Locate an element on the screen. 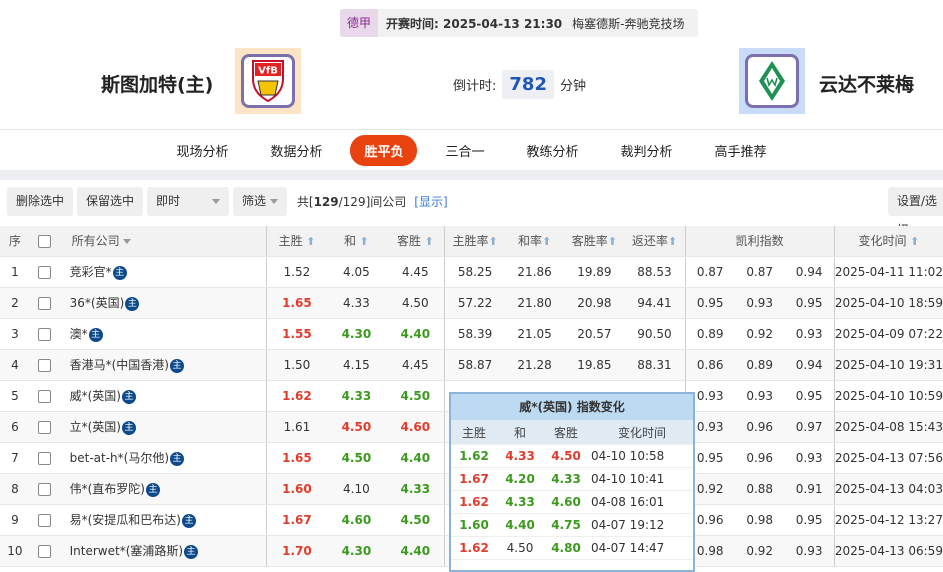 The width and height of the screenshot is (943, 572). home-rate: 57.22 is located at coordinates (474, 303).